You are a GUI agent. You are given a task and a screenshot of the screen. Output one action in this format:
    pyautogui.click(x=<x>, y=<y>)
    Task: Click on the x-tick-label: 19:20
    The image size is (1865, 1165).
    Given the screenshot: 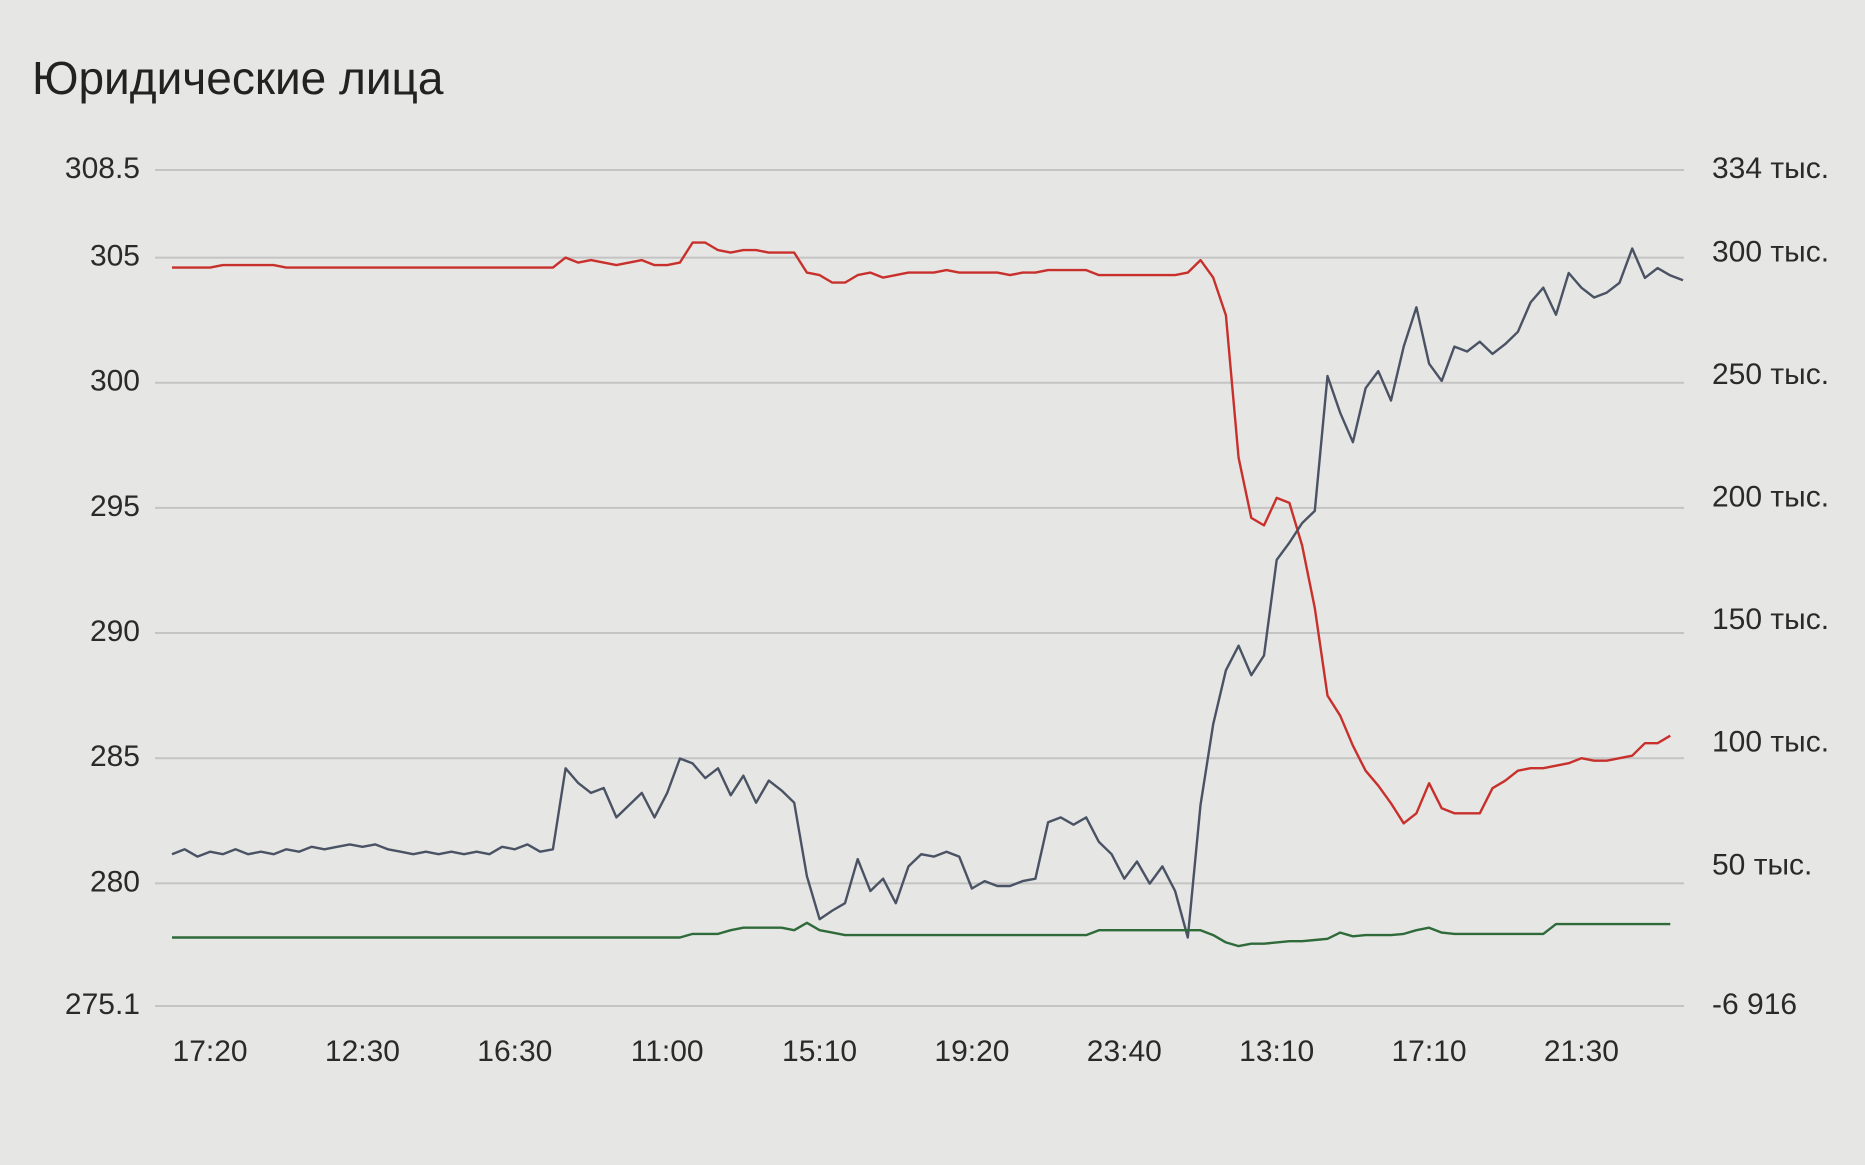 What is the action you would take?
    pyautogui.click(x=971, y=1051)
    